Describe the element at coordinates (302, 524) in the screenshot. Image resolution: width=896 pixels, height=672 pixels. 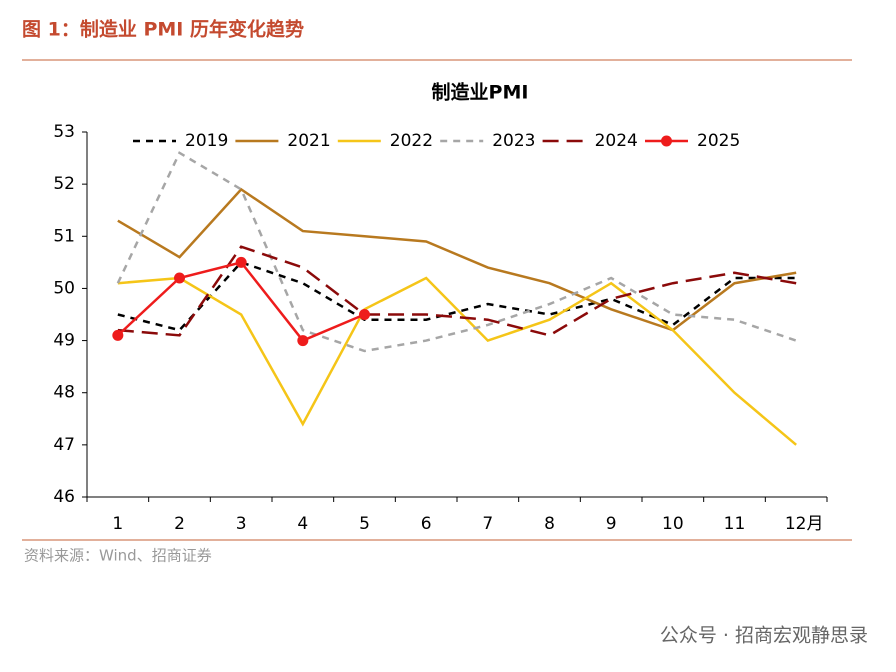
I see `x-tick-label: 4` at that location.